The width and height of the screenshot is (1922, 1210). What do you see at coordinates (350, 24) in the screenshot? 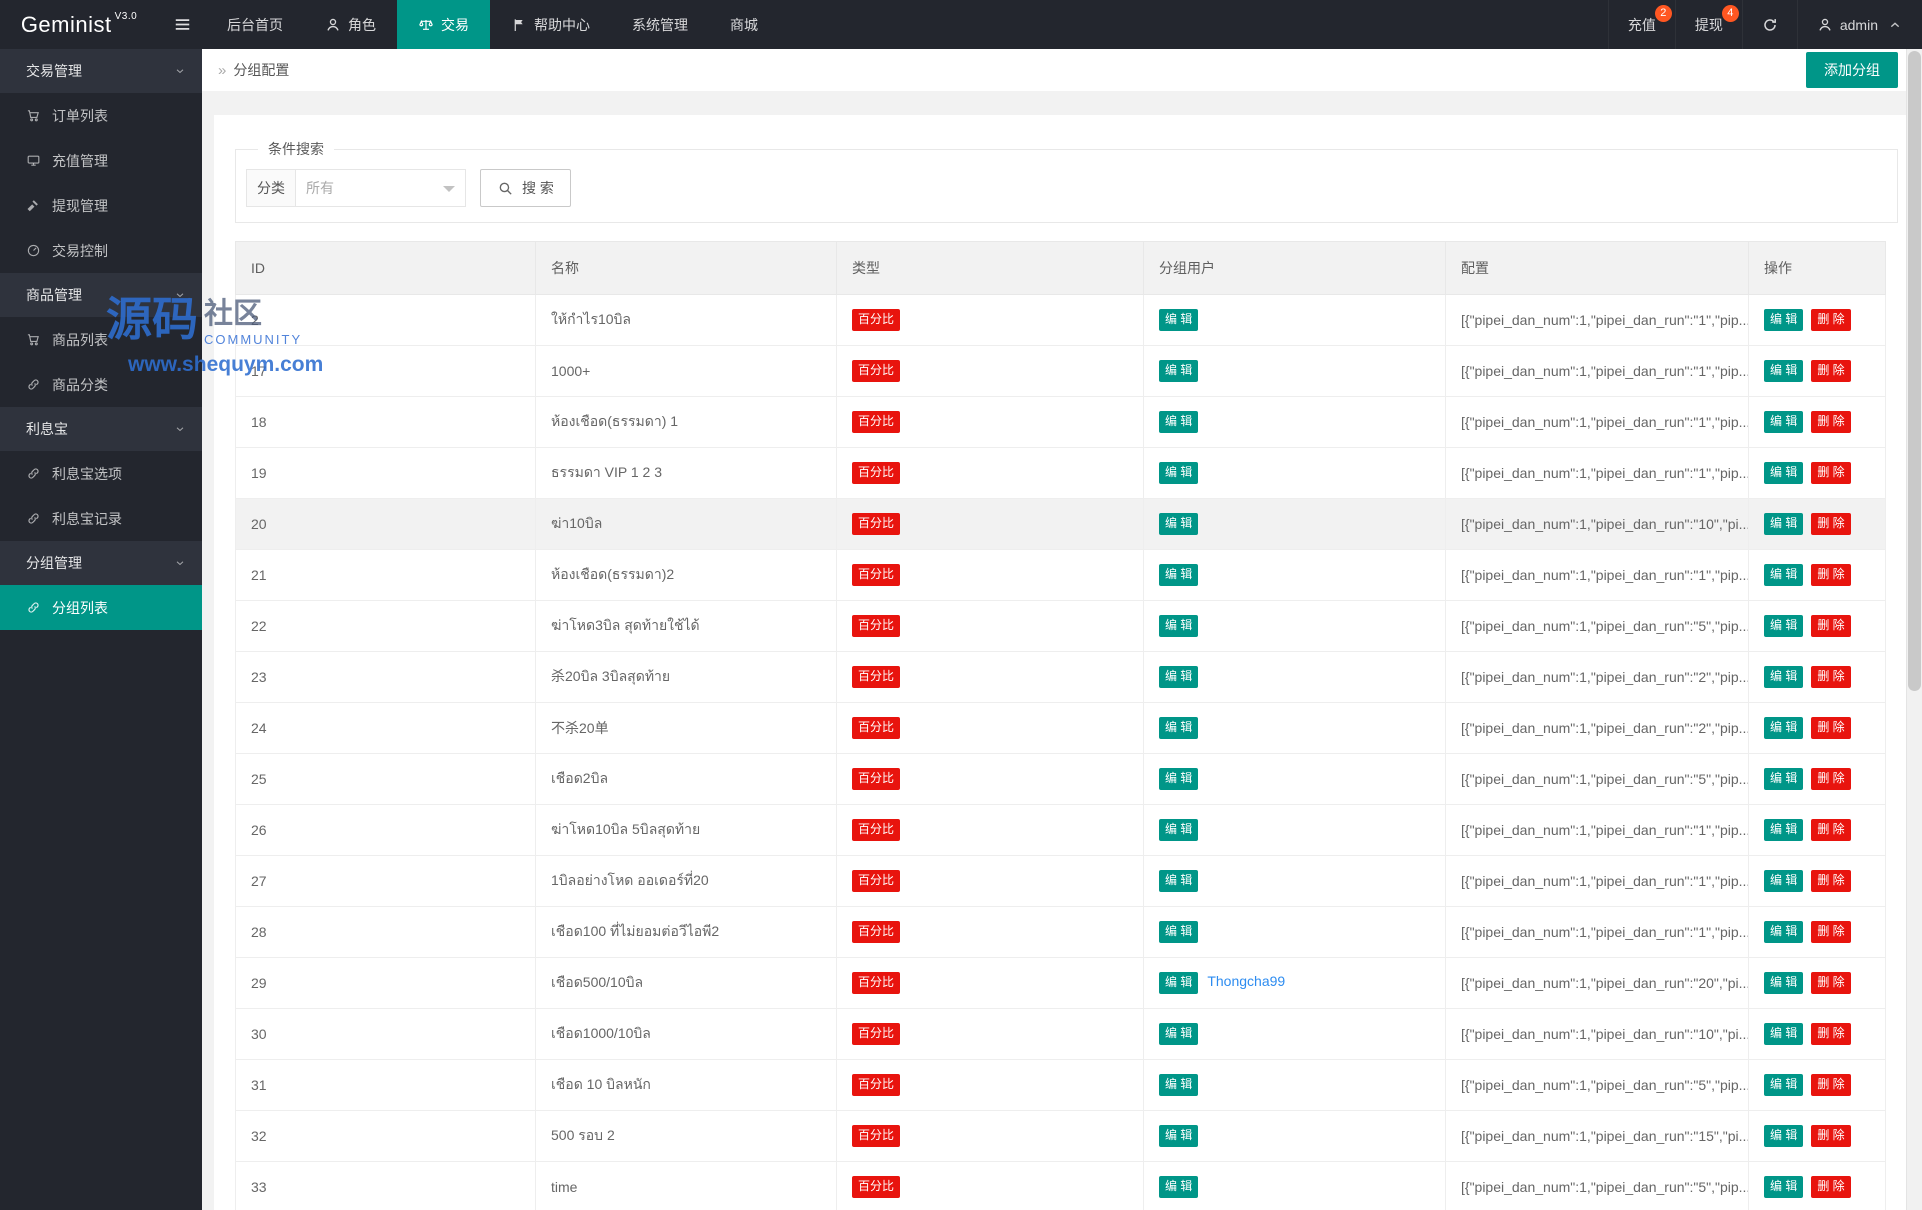
I see `nav-tab-role: 角色` at bounding box center [350, 24].